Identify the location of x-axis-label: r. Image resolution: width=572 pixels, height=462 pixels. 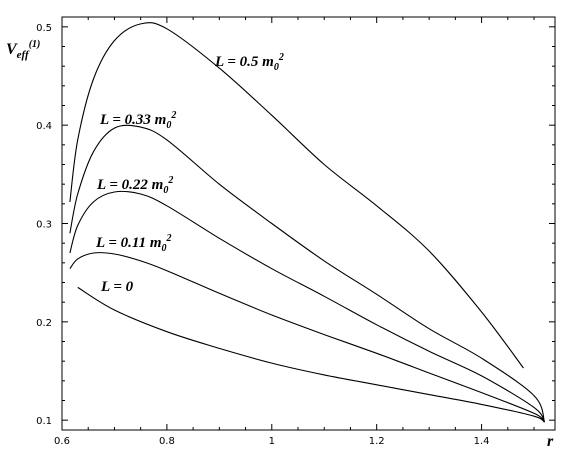
(550, 441).